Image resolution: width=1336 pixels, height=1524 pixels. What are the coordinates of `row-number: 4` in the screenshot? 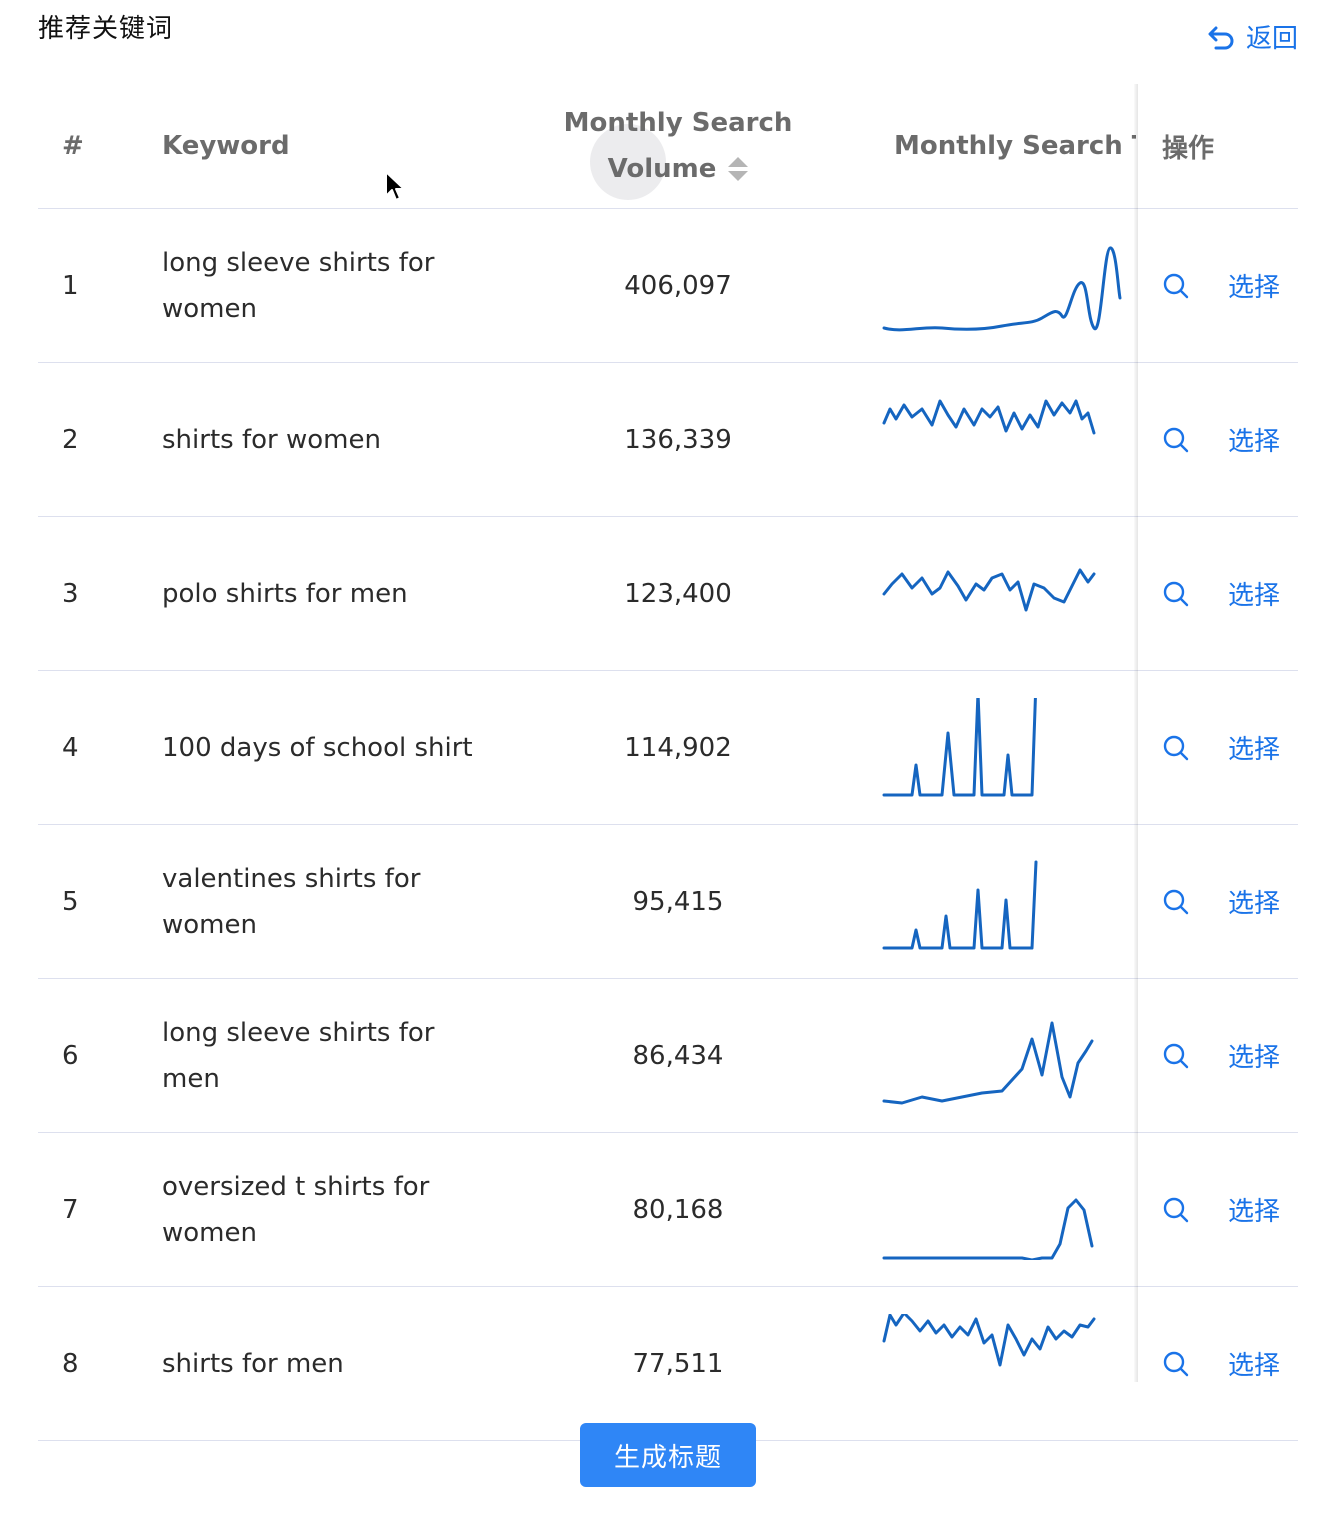 It's located at (70, 747).